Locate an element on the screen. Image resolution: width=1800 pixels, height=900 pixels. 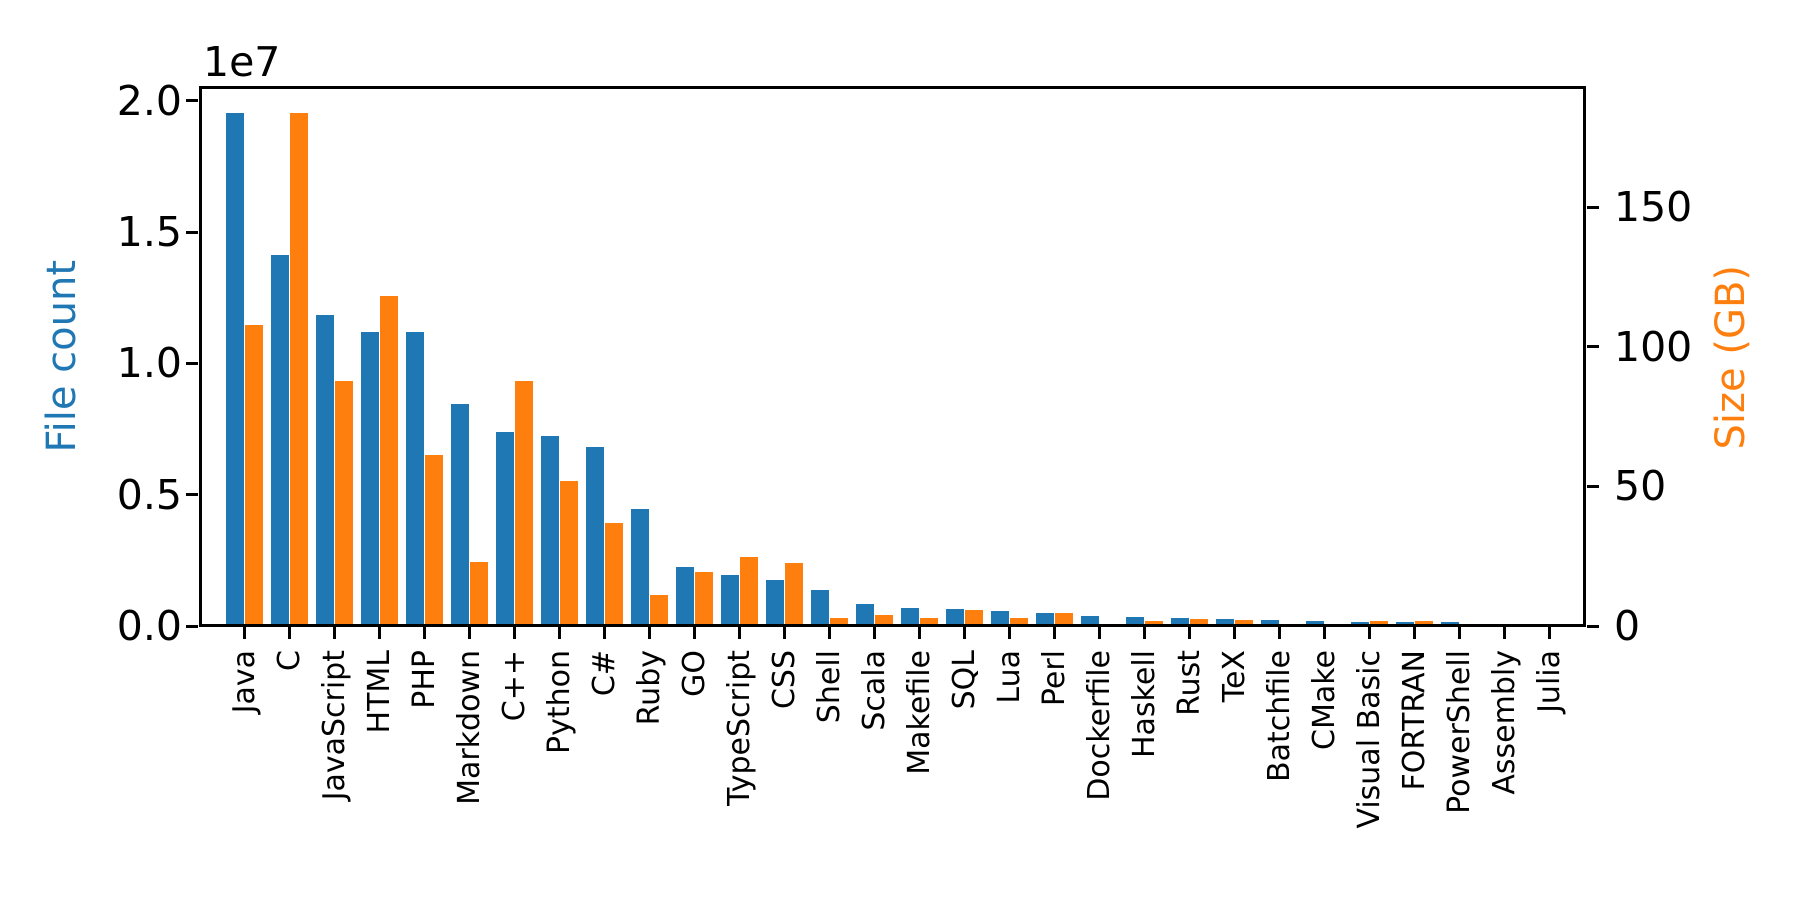
y-tick-label-left-1.5: 1.5 is located at coordinates (149, 232).